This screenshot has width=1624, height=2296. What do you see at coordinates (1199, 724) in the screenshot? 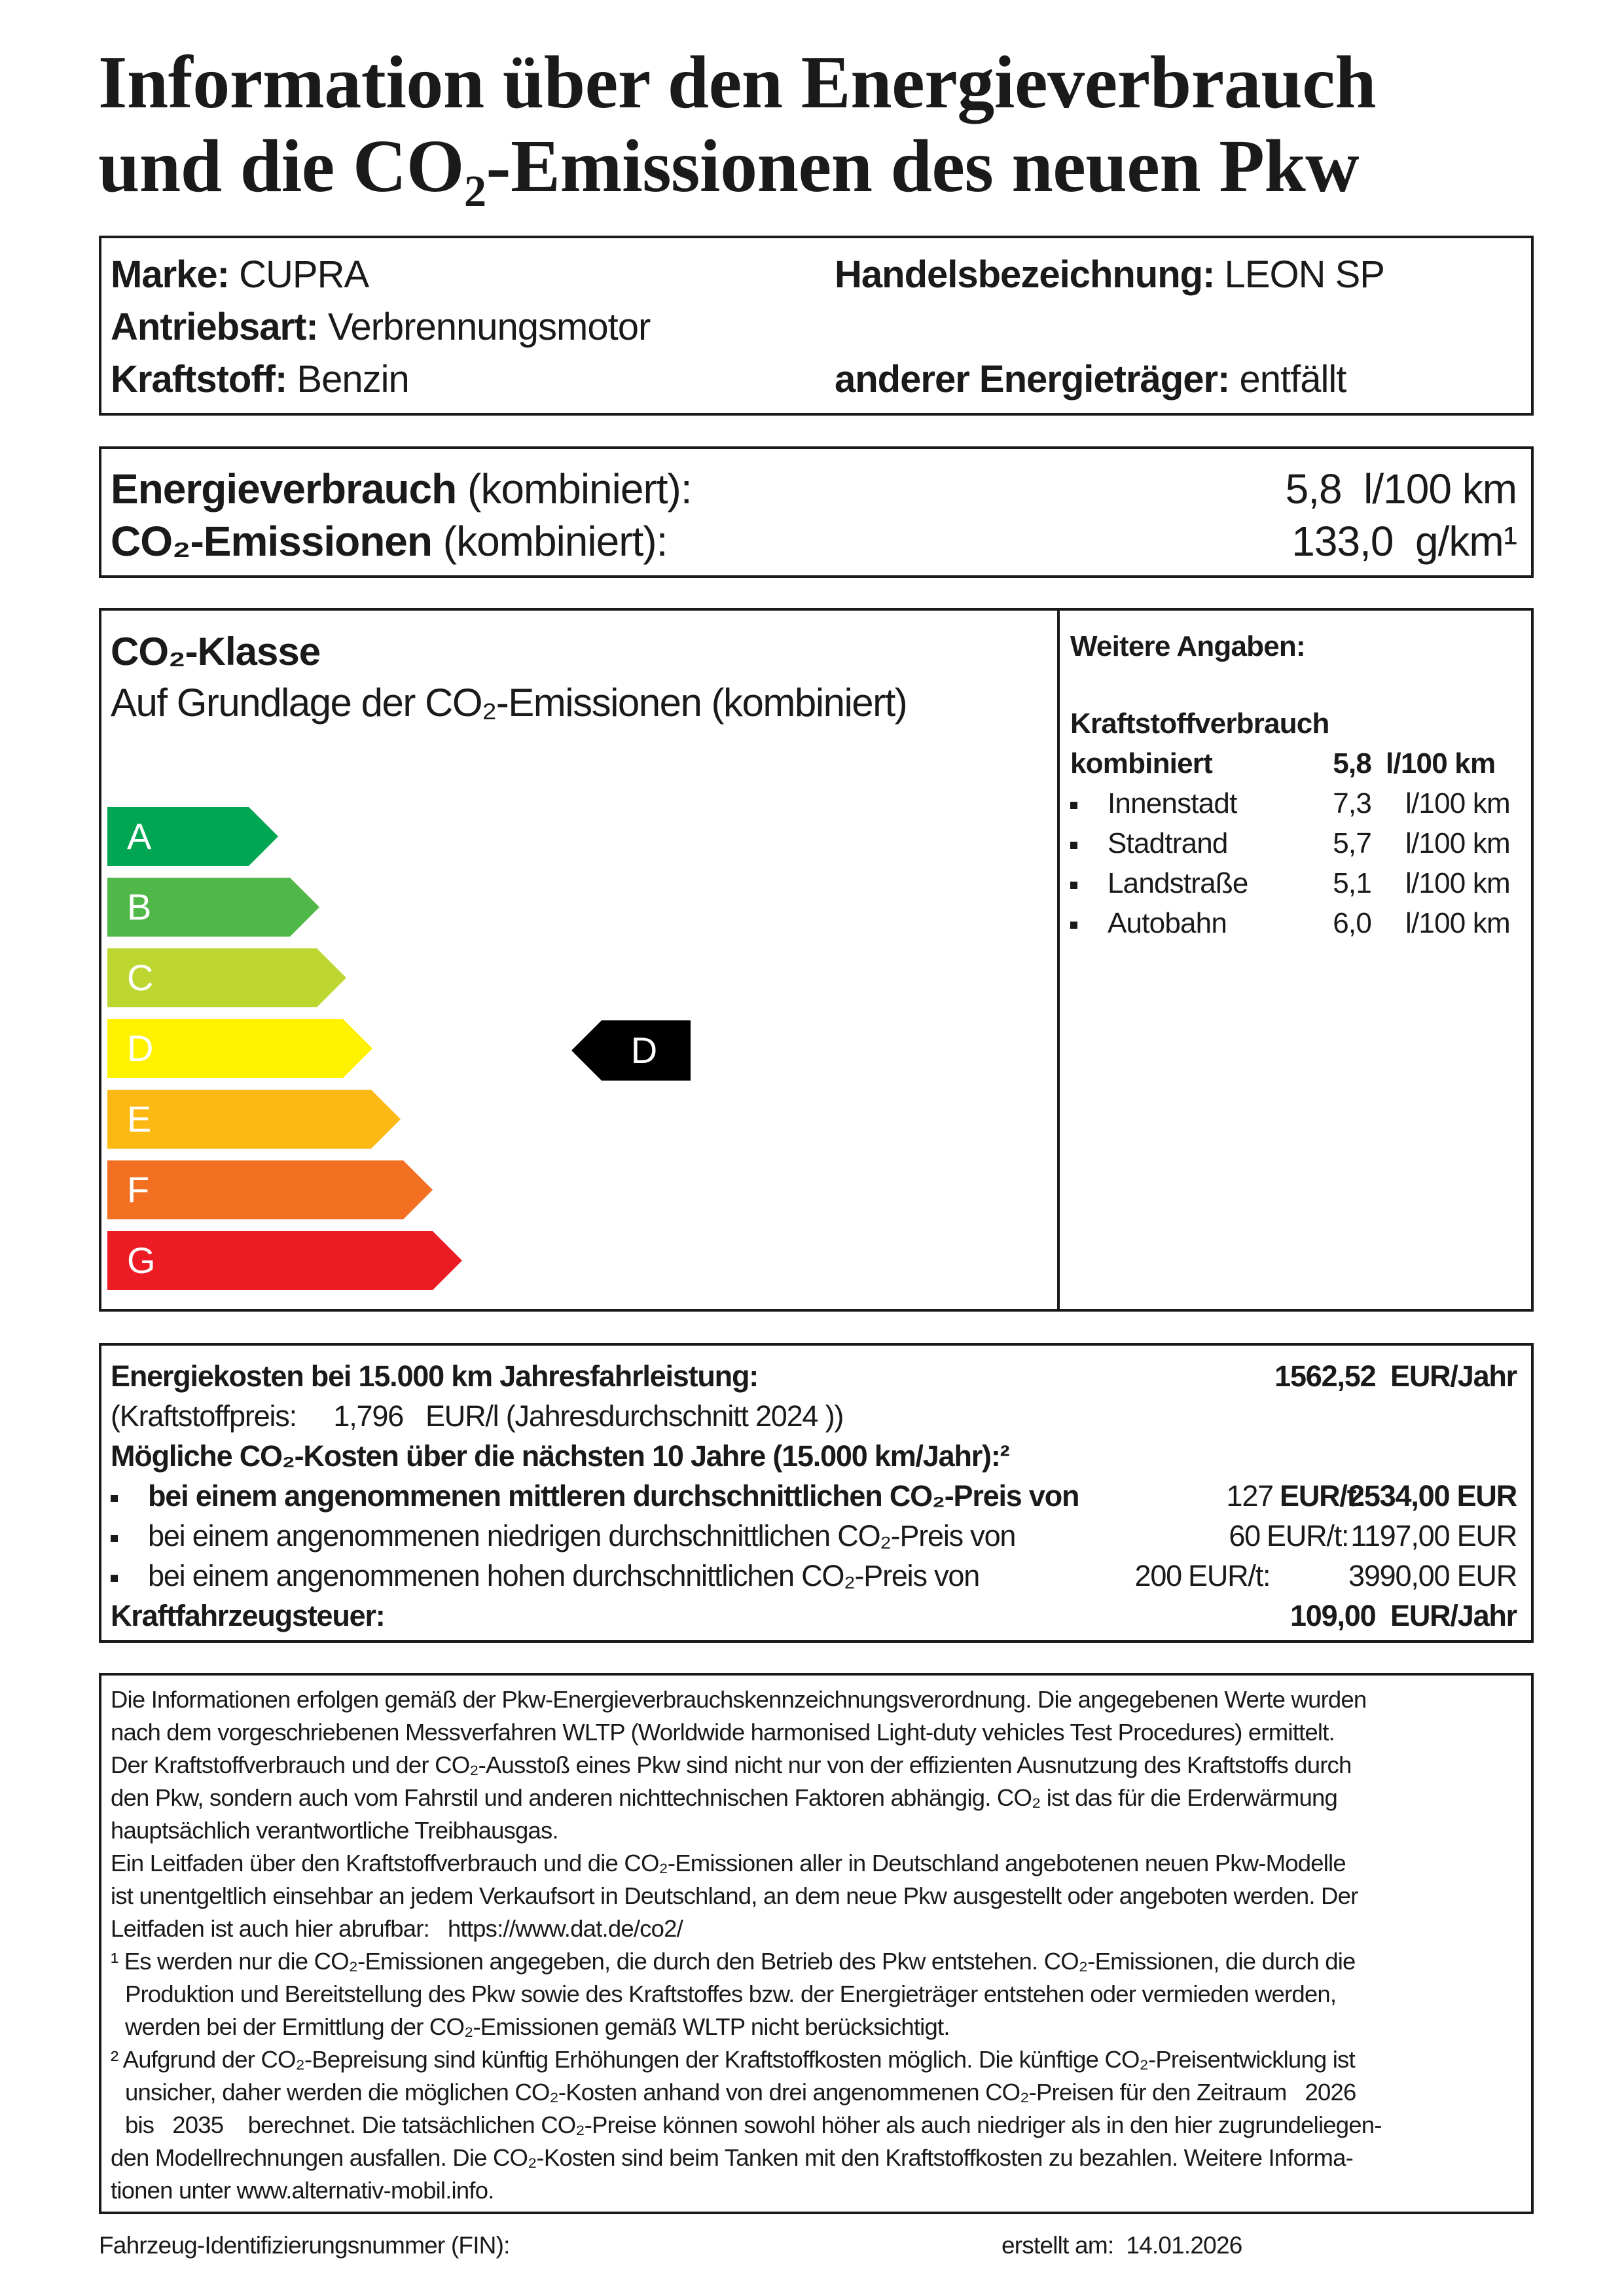
I see `fuel-consumption-heading: Kraftstoffverbrauch` at bounding box center [1199, 724].